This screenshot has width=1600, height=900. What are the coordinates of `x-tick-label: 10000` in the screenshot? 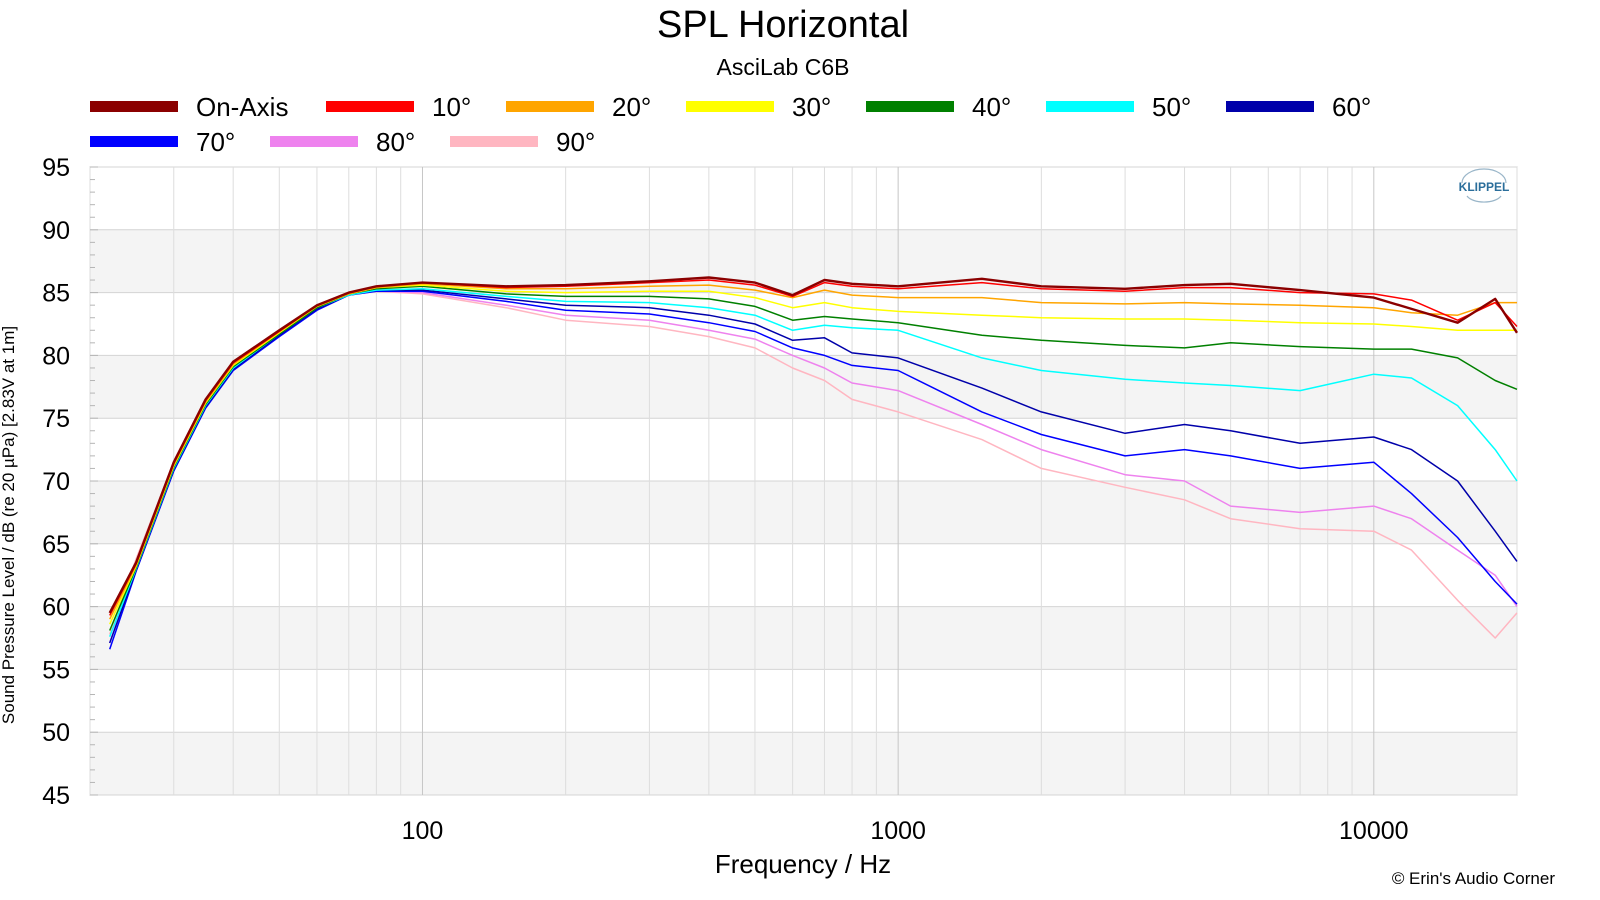 It's located at (1374, 831).